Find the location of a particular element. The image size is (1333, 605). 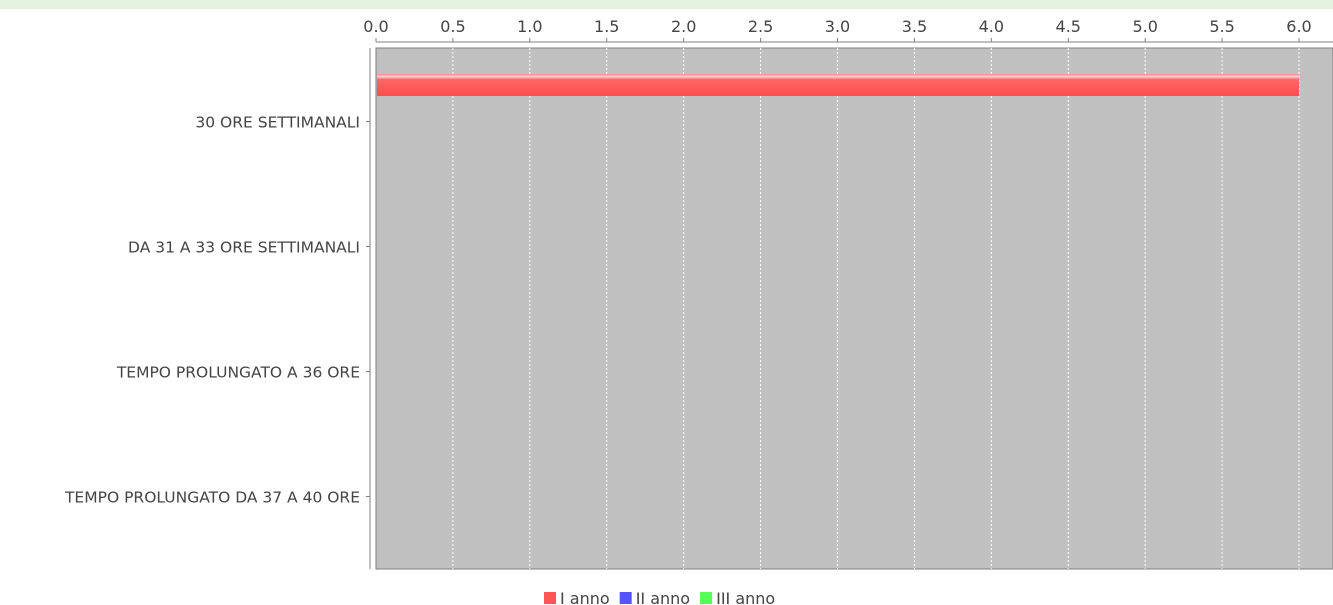

legend: I anno II anno III anno is located at coordinates (659, 597).